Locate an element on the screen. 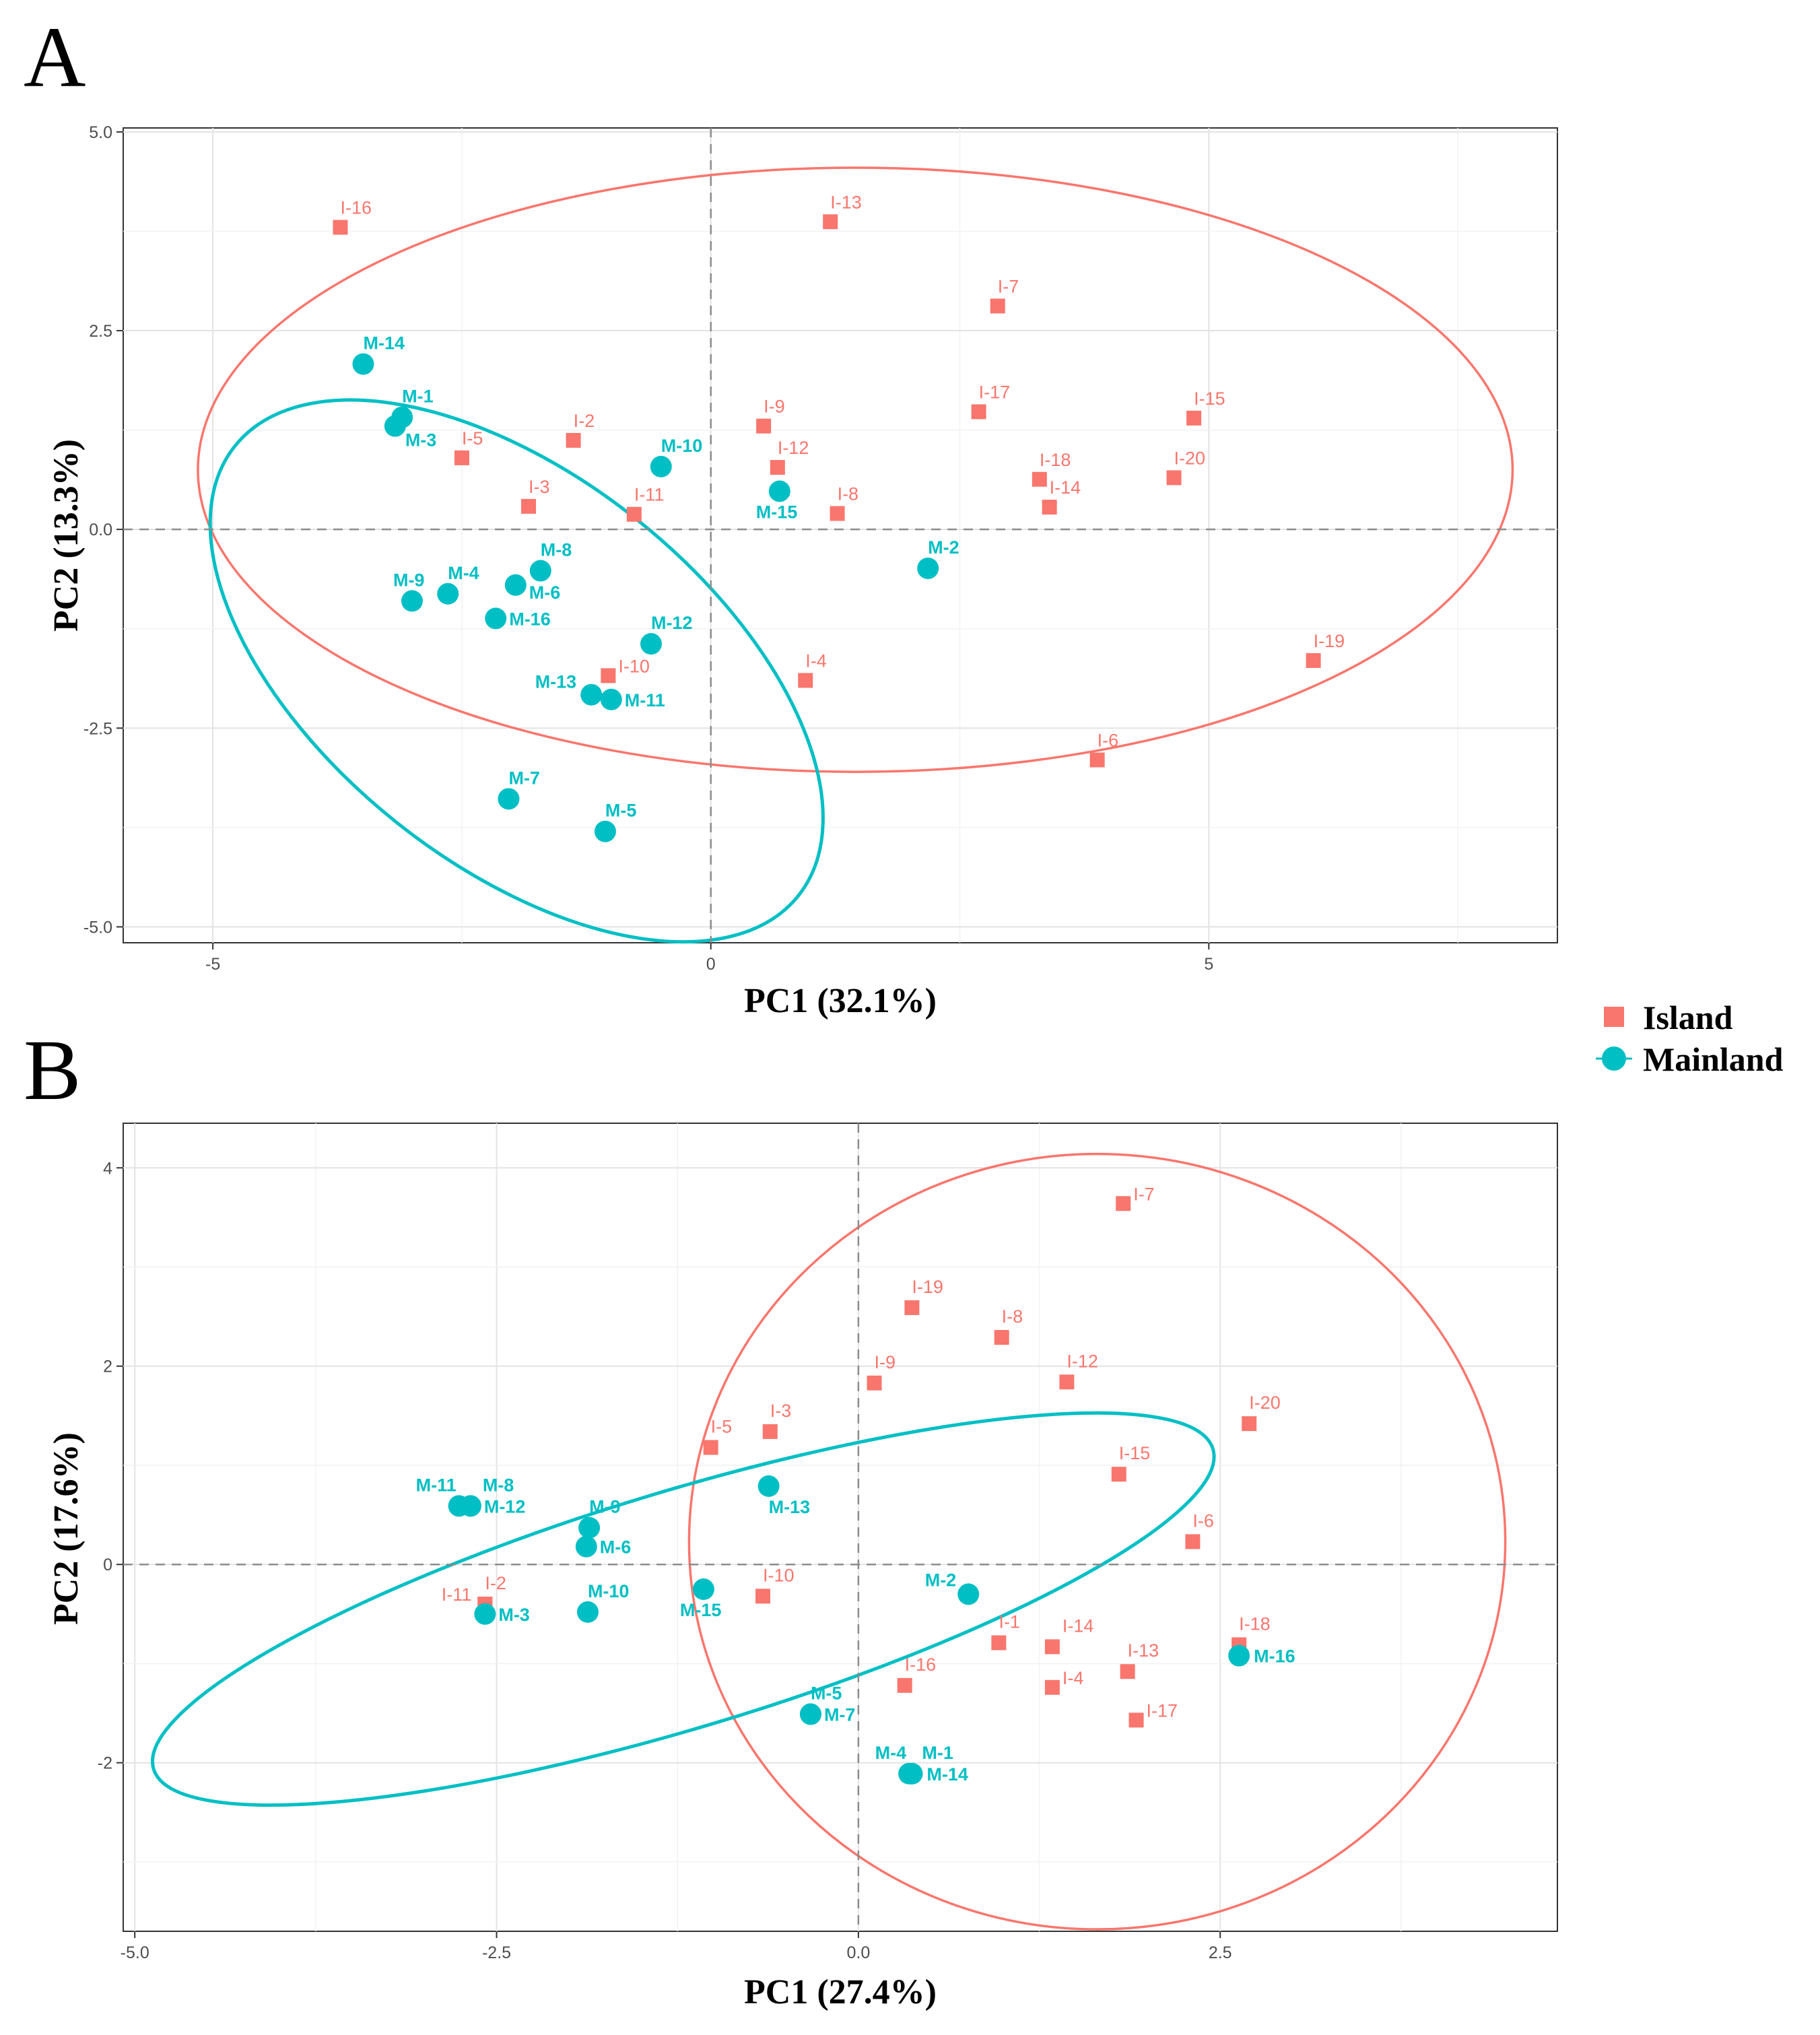 The image size is (1820, 2035). point-label: M-6 is located at coordinates (616, 1548).